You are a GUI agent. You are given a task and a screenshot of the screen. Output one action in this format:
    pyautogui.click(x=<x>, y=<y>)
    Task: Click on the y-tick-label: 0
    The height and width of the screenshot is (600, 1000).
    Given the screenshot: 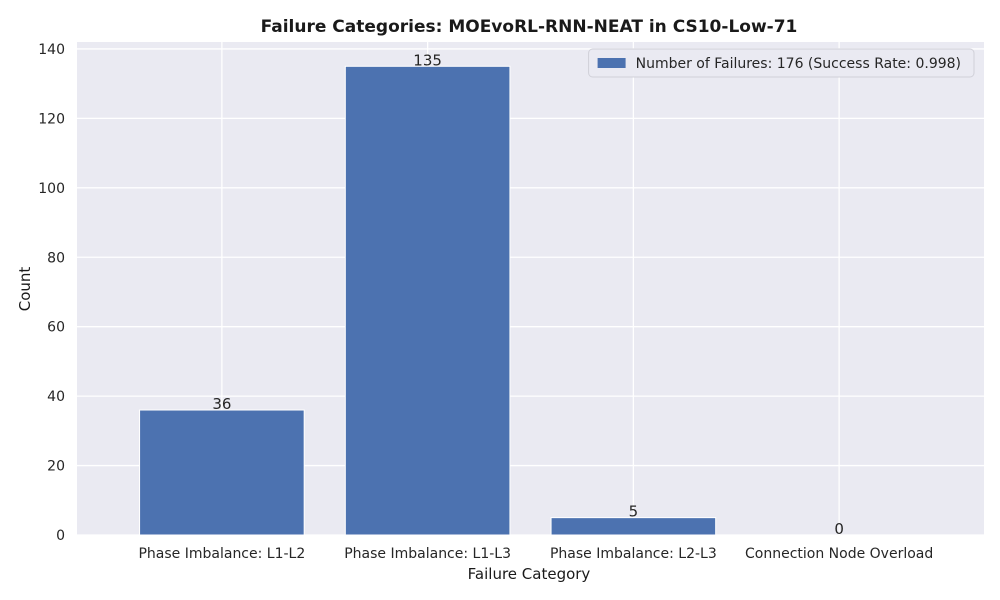 What is the action you would take?
    pyautogui.click(x=60, y=536)
    